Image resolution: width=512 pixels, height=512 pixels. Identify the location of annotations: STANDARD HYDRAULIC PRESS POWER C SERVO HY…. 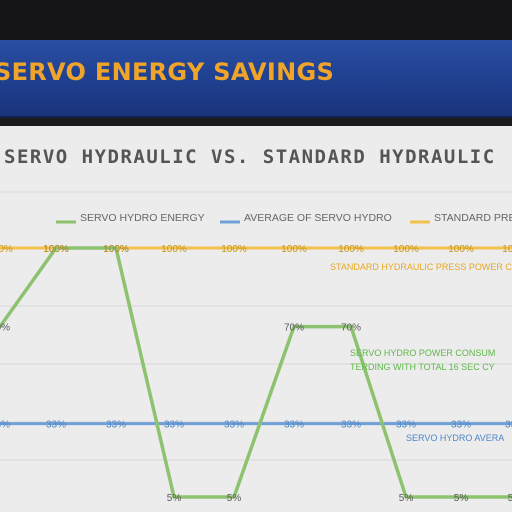
(421, 352).